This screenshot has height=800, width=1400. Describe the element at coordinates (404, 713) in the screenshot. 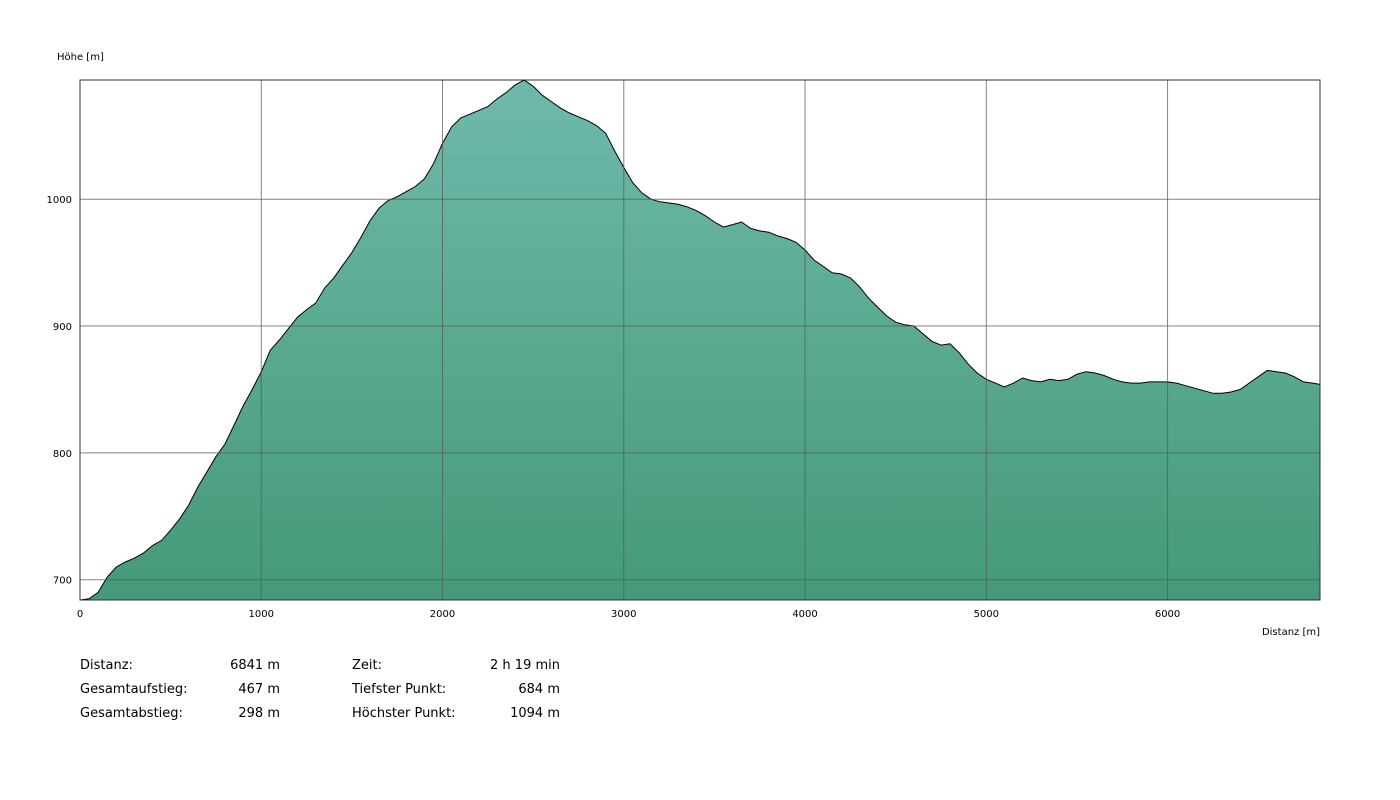

I see `highest-point-label: Höchster Punkt:` at that location.